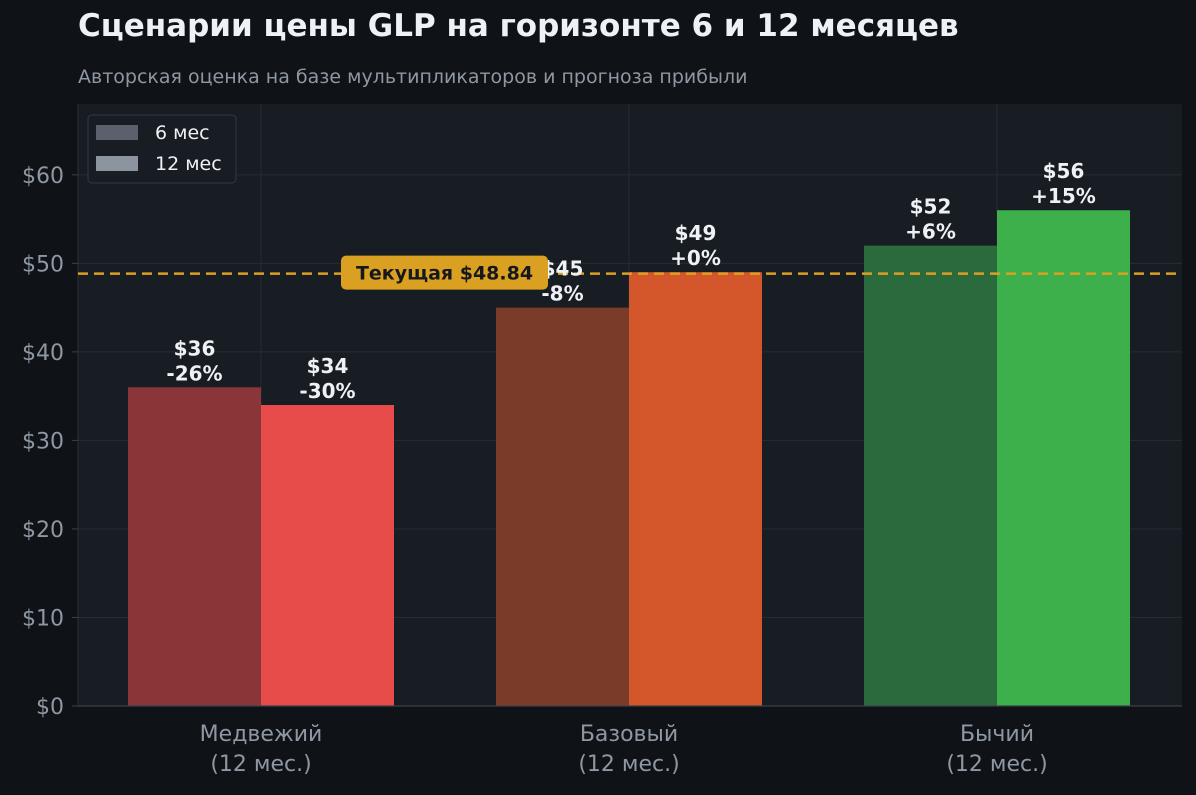  I want to click on legend-label: 12 мес, so click(188, 164).